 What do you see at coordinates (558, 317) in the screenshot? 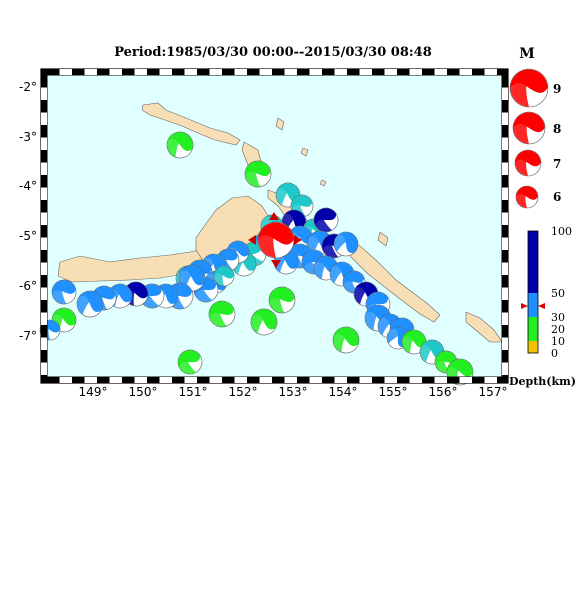
I see `depth-tick-label: 30` at bounding box center [558, 317].